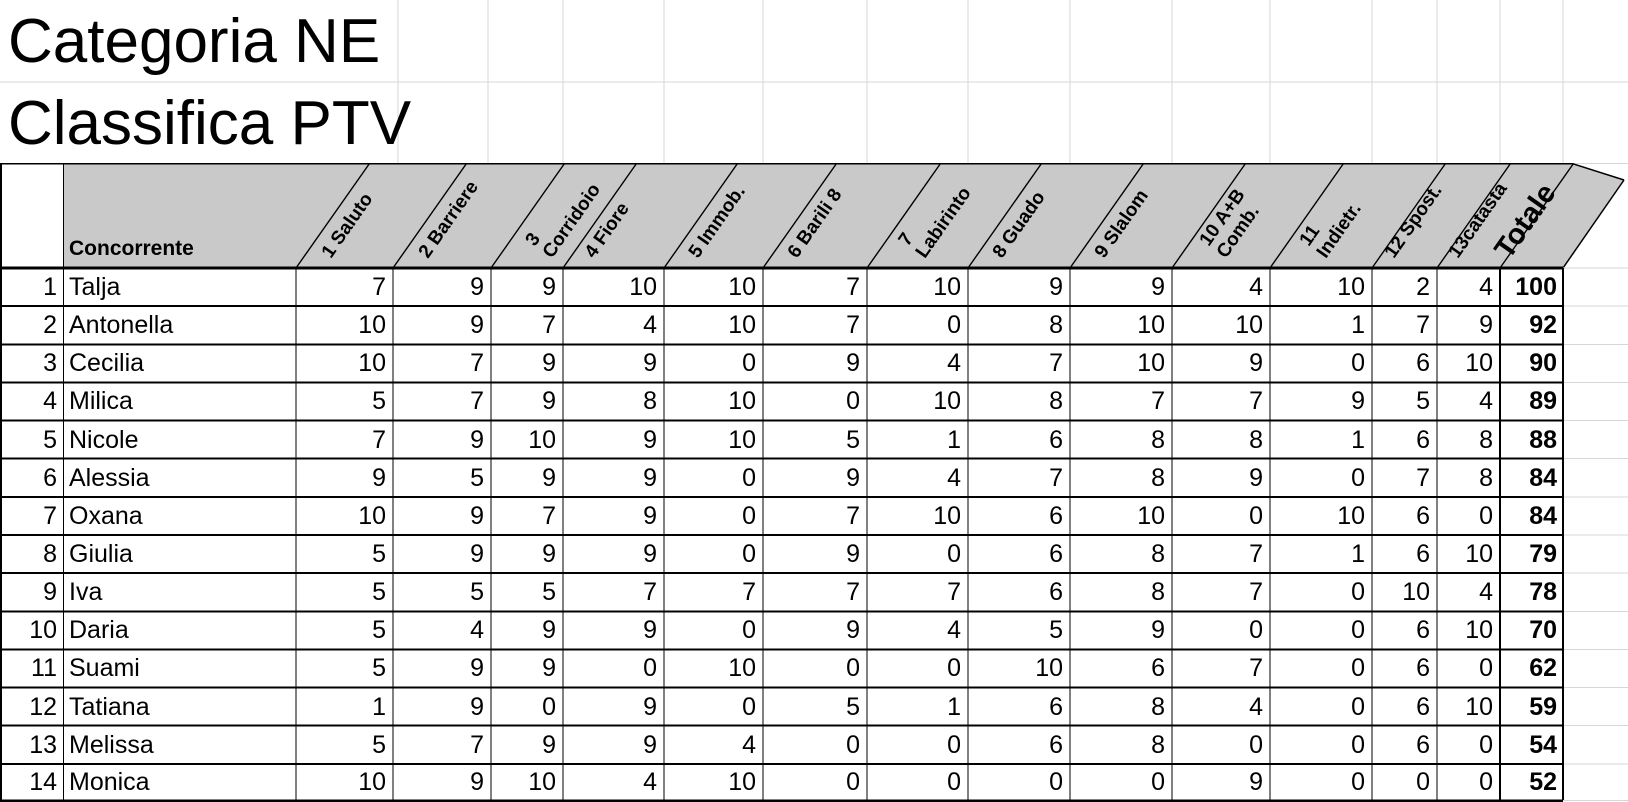 Image resolution: width=1628 pixels, height=802 pixels. I want to click on cell-name: Alessia, so click(109, 478).